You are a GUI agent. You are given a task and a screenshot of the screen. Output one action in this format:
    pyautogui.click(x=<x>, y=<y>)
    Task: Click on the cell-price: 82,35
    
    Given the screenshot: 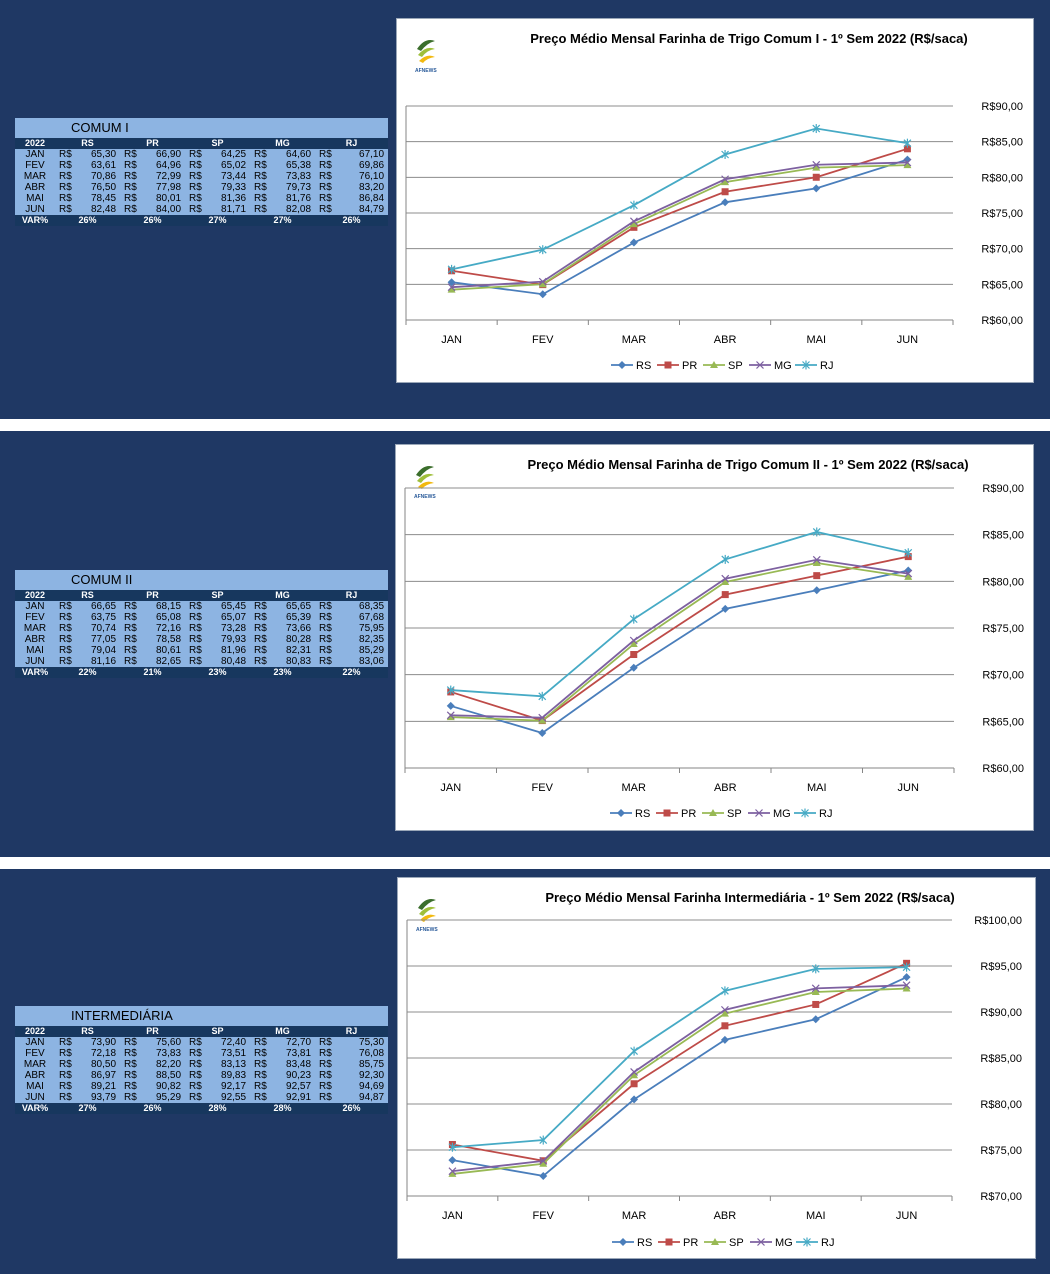 What is the action you would take?
    pyautogui.click(x=363, y=639)
    